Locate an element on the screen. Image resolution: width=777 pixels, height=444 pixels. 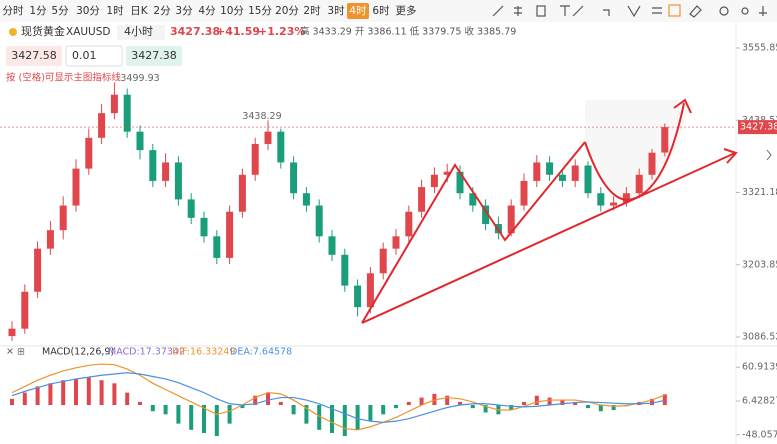
hint: 按 (空格)可显示主图指标线 is located at coordinates (63, 78).